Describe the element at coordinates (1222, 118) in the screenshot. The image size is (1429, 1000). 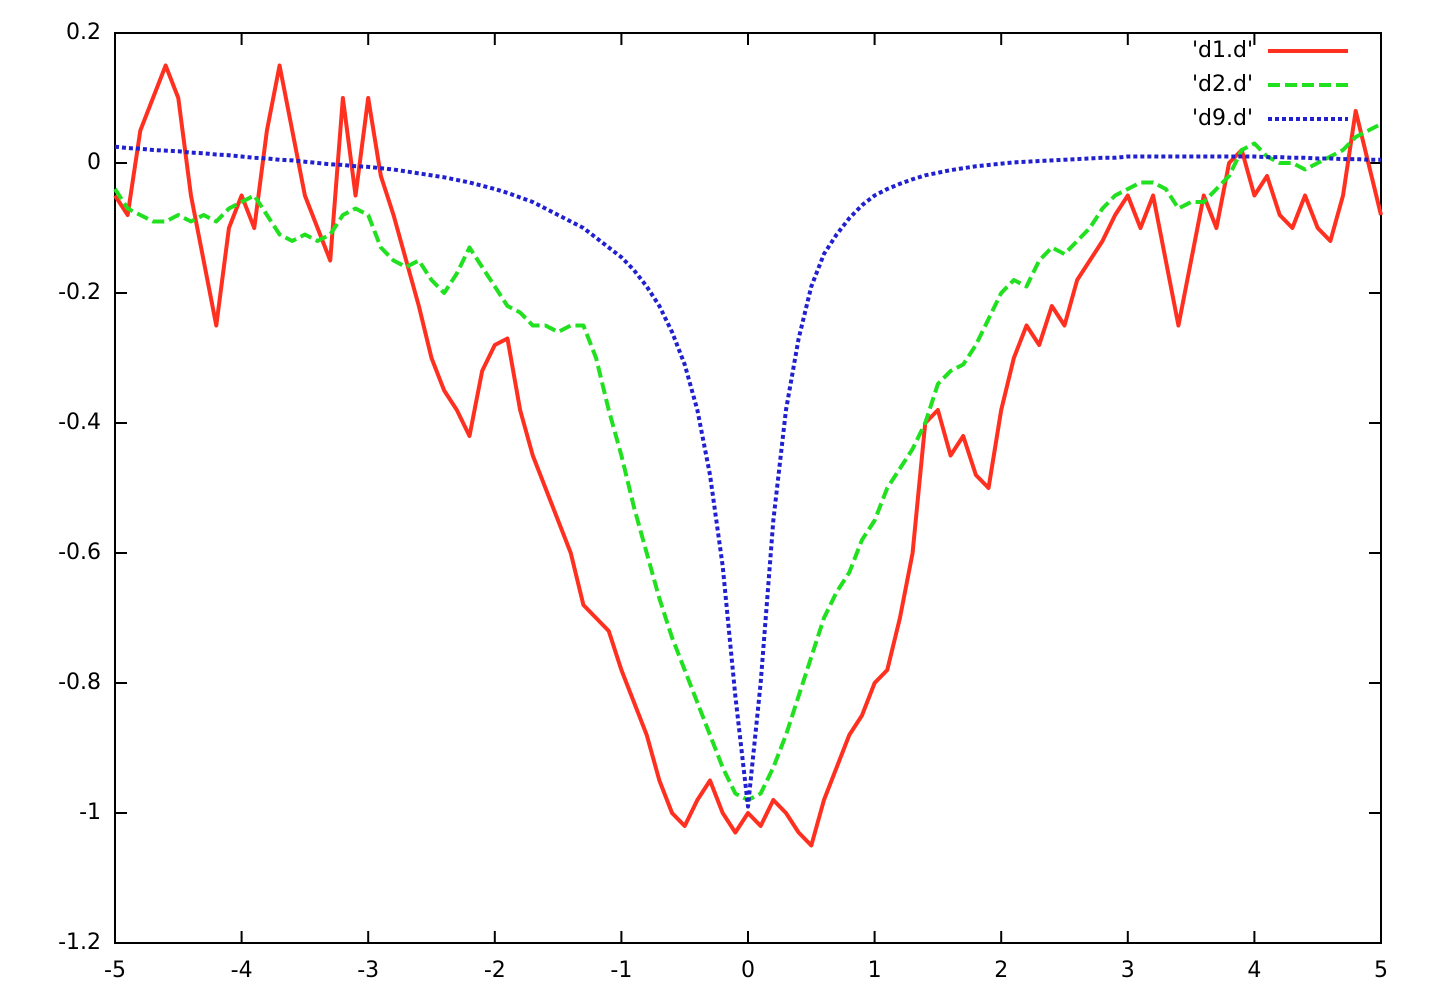
I see `legend-label: 'd9.d'` at that location.